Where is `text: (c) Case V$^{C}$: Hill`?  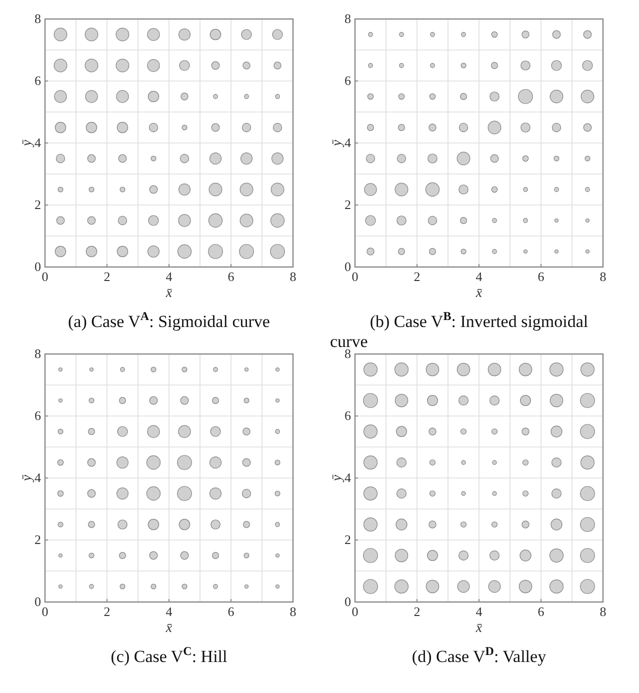 text: (c) Case V$^{C}$: Hill is located at coordinates (169, 655).